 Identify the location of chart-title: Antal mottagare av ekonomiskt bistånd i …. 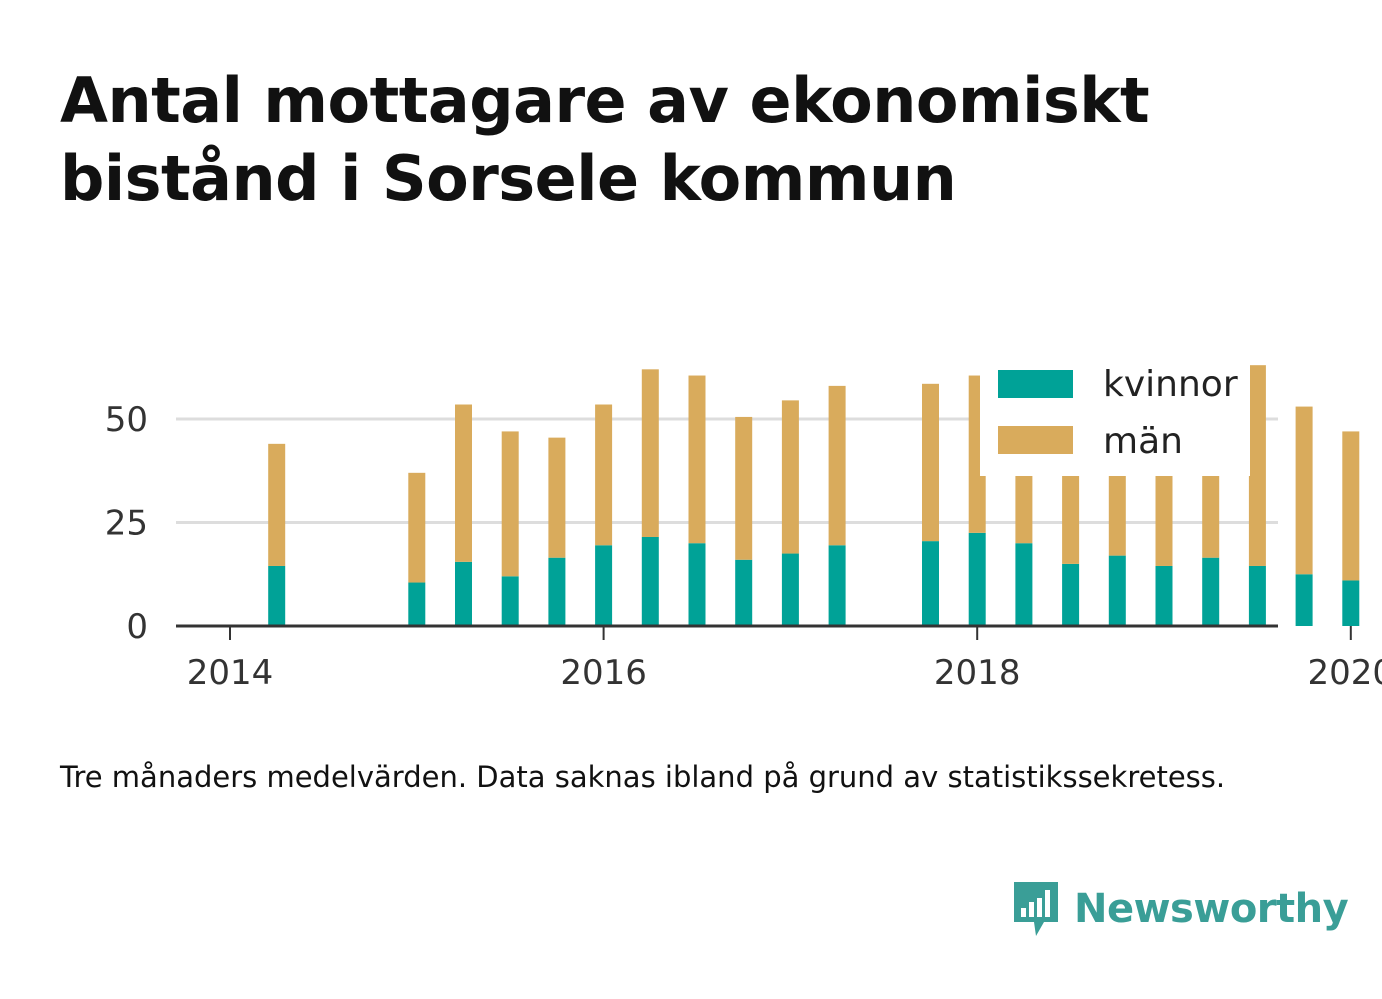
(680, 140).